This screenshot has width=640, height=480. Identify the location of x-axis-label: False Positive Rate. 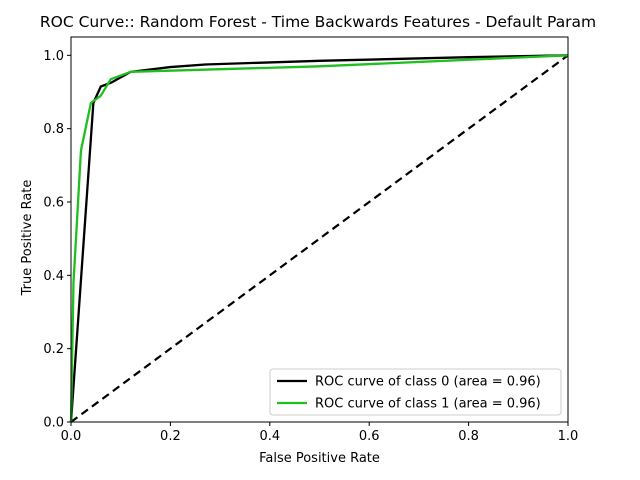
(319, 458).